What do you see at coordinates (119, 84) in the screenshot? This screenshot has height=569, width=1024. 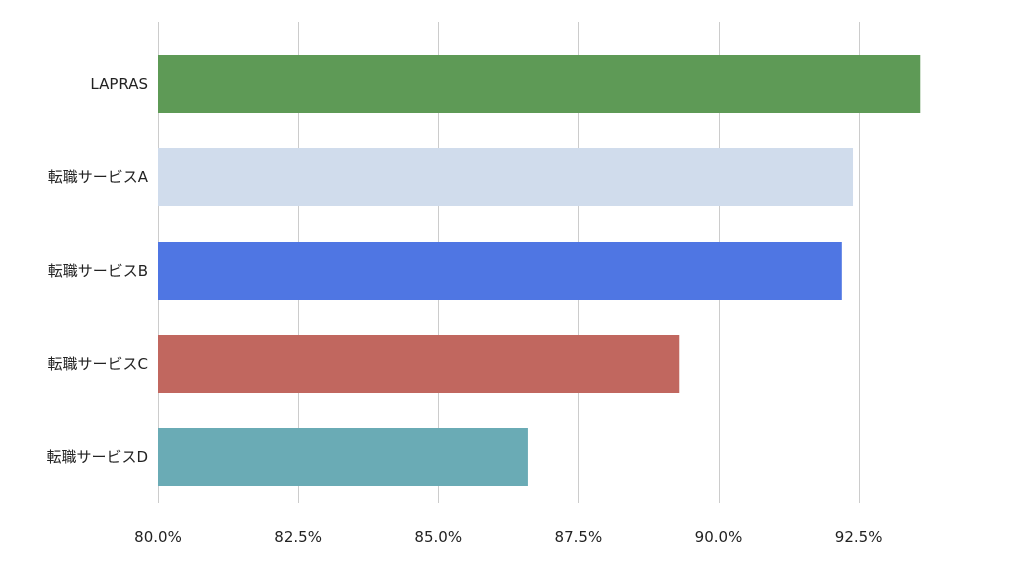 I see `category-label: LAPRAS` at bounding box center [119, 84].